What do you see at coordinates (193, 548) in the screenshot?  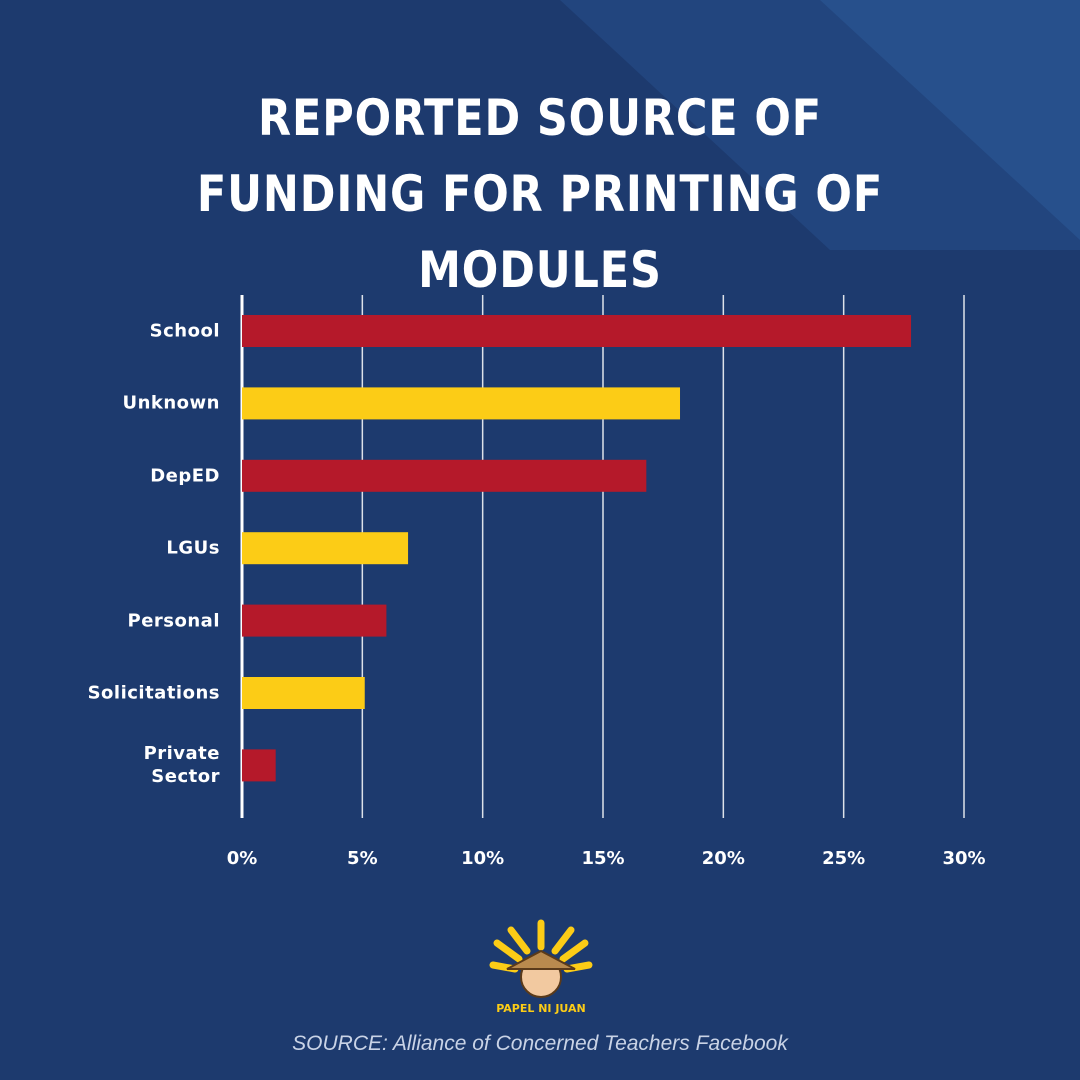 I see `y-tick-label: LGUs` at bounding box center [193, 548].